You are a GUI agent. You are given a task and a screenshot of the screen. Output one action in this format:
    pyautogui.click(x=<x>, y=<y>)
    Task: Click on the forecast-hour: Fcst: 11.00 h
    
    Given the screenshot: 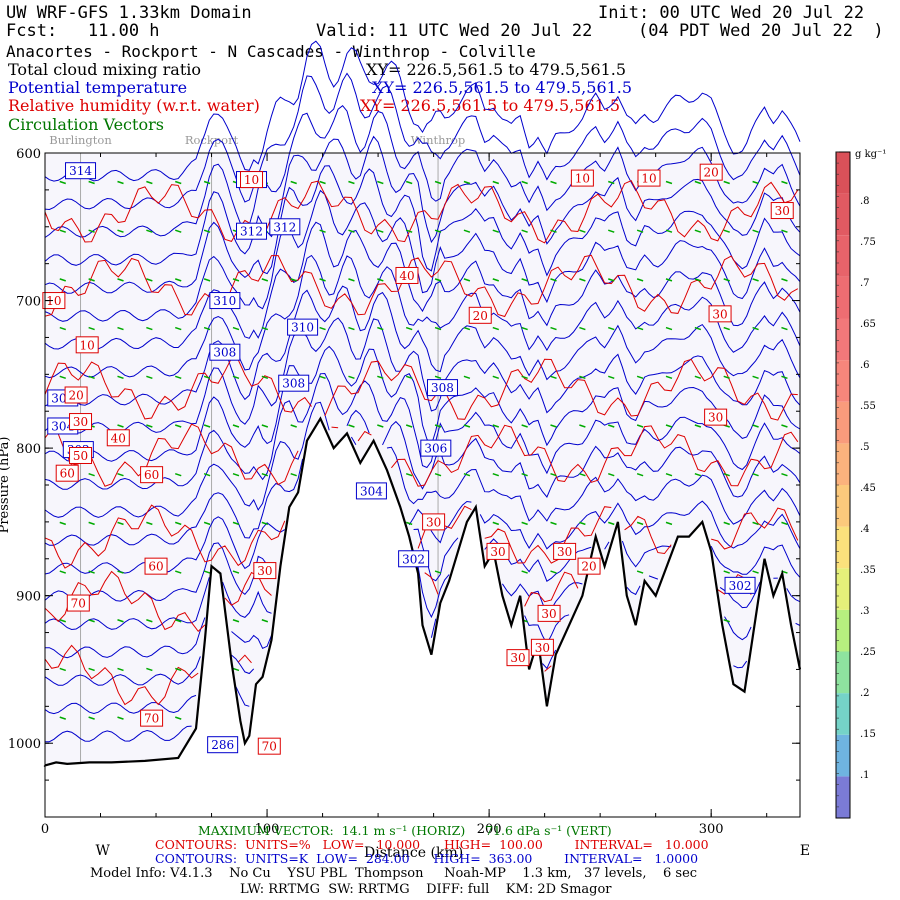 What is the action you would take?
    pyautogui.click(x=83, y=31)
    